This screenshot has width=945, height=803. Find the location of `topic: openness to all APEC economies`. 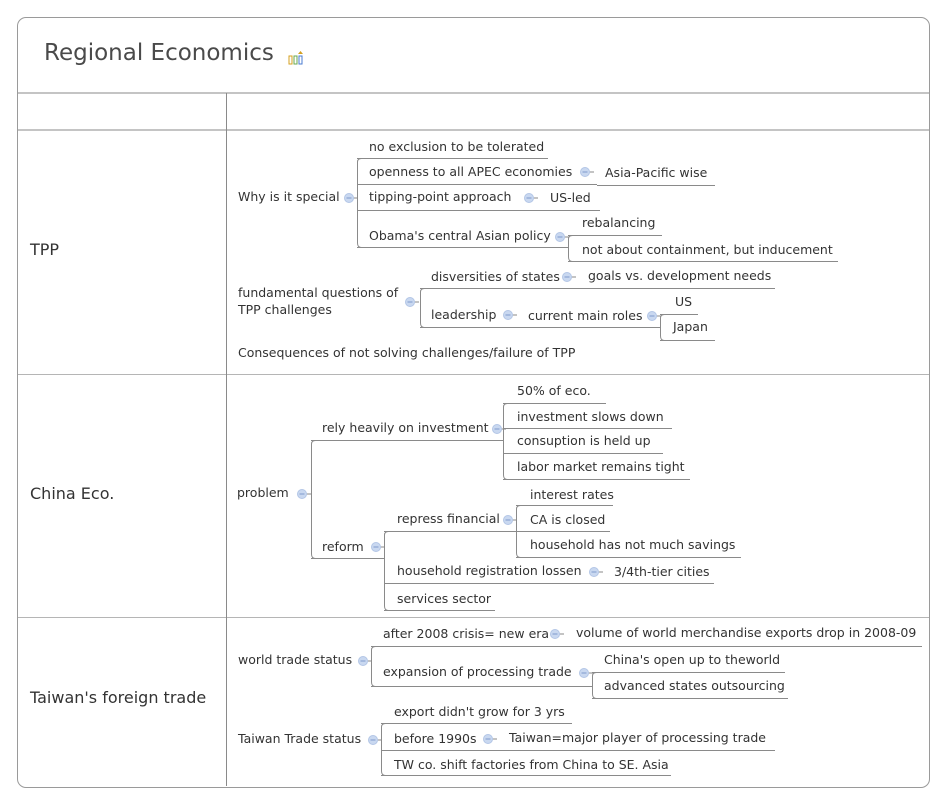

topic: openness to all APEC economies is located at coordinates (471, 171).